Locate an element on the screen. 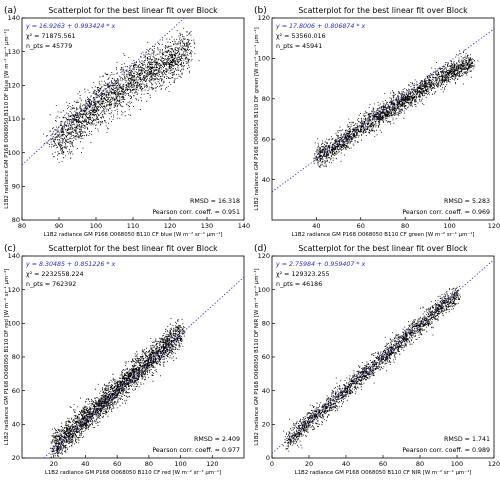 The image size is (500, 481). x-tick-label-a: 110 is located at coordinates (133, 226).